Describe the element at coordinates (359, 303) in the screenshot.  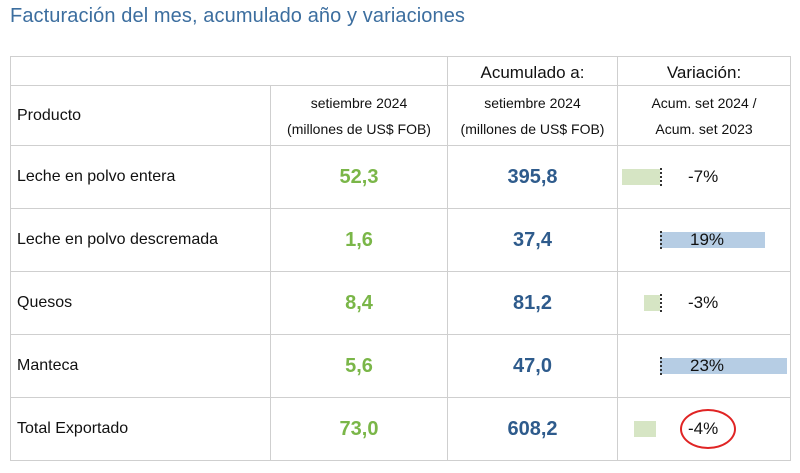
I see `month-value: 8,4` at that location.